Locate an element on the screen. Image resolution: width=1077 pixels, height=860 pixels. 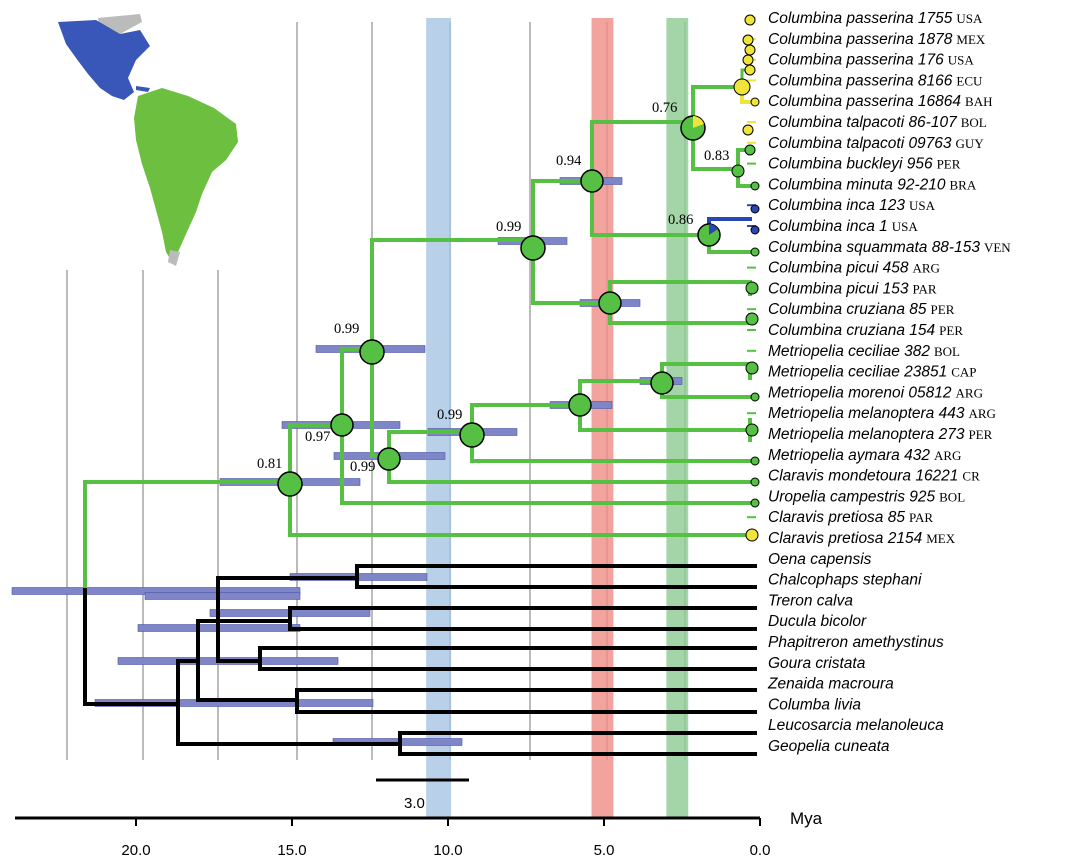
taxon-label-5: Columbina talpacoti 86-107 BOL is located at coordinates (877, 122).